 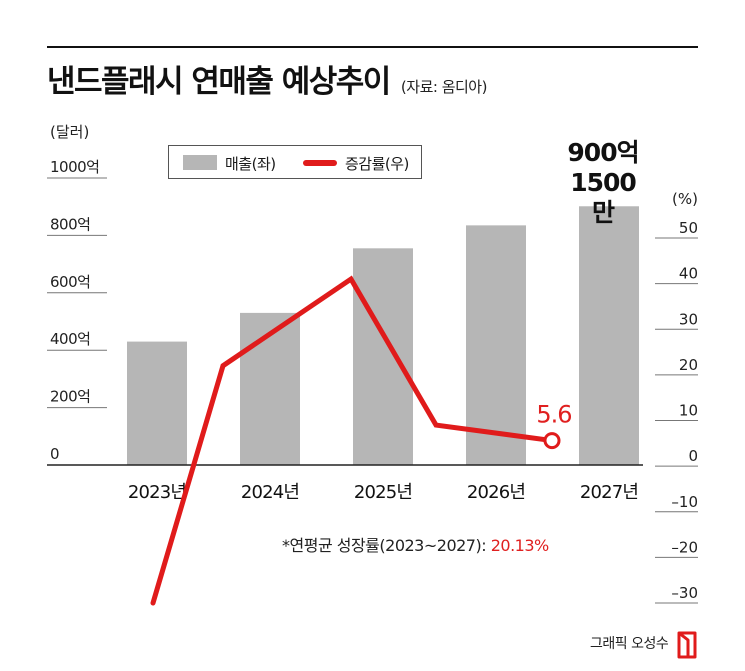 I want to click on growth-note: *연평균 성장률(2023~2027): 20.13%, so click(x=415, y=544).